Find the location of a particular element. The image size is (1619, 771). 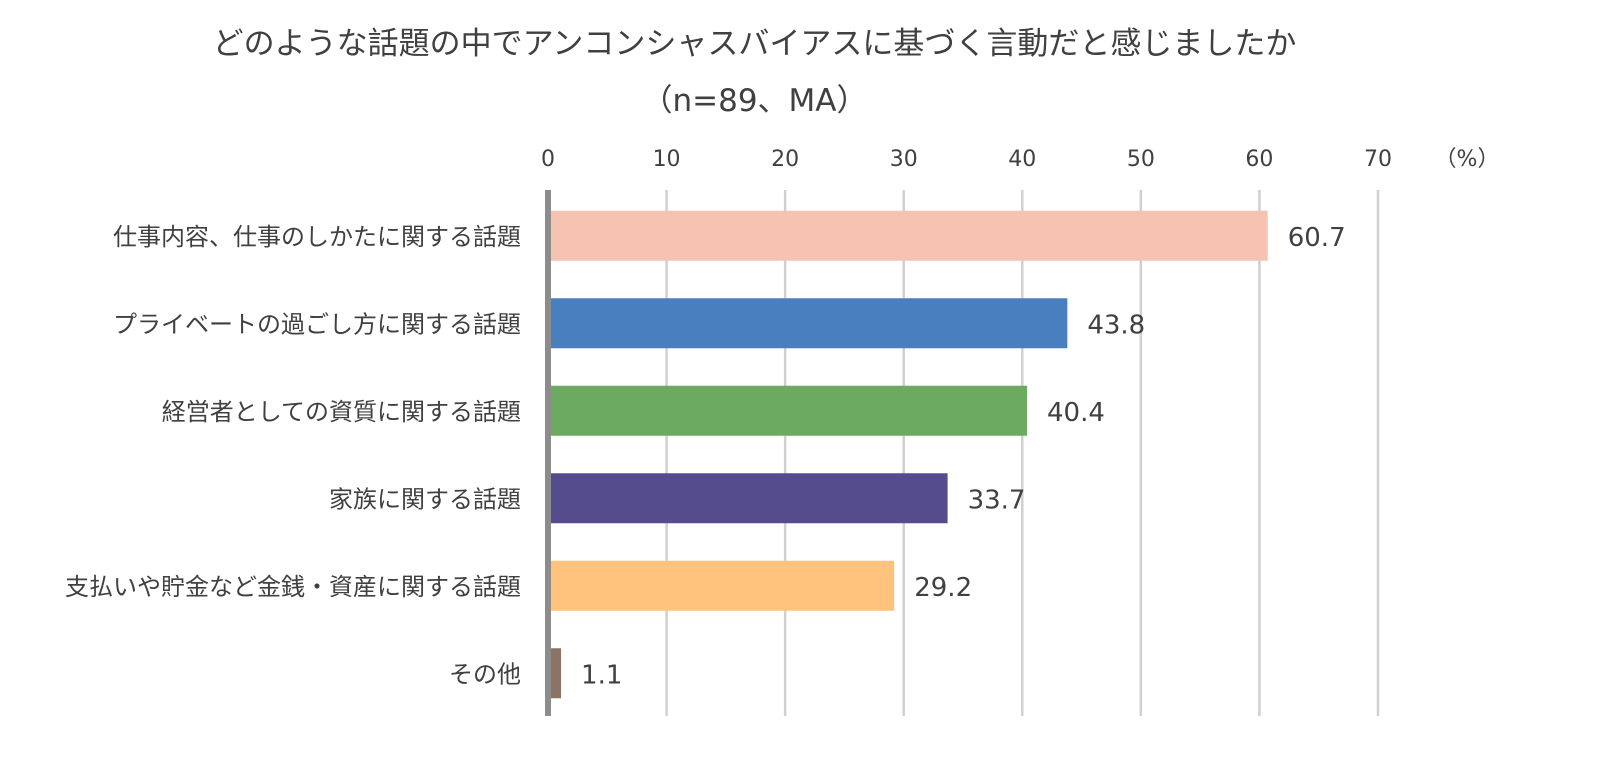

x-tick-label: 0 is located at coordinates (548, 159).